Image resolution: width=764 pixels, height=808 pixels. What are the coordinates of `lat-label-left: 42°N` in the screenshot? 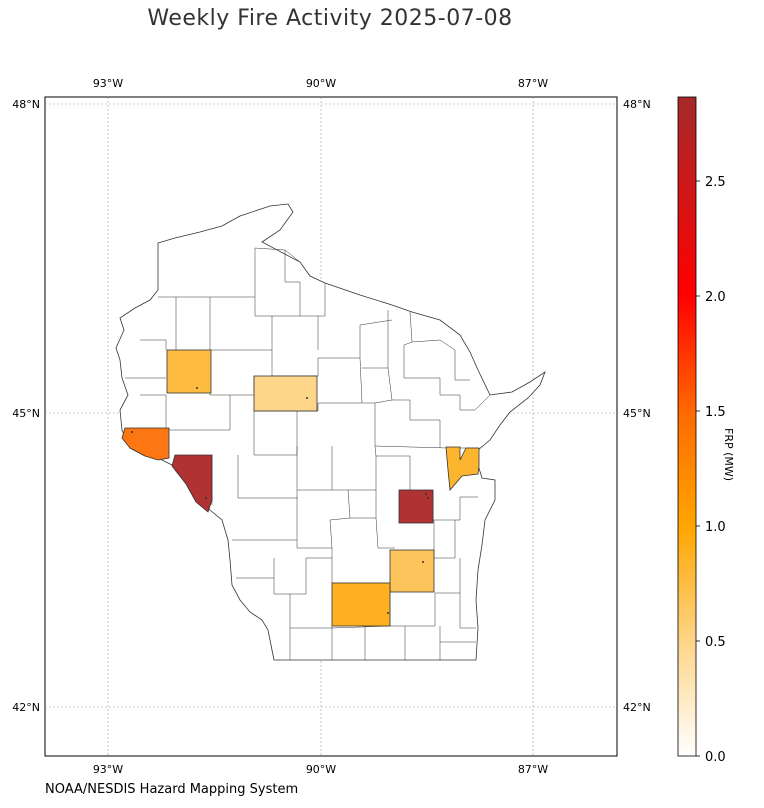 It's located at (26, 707).